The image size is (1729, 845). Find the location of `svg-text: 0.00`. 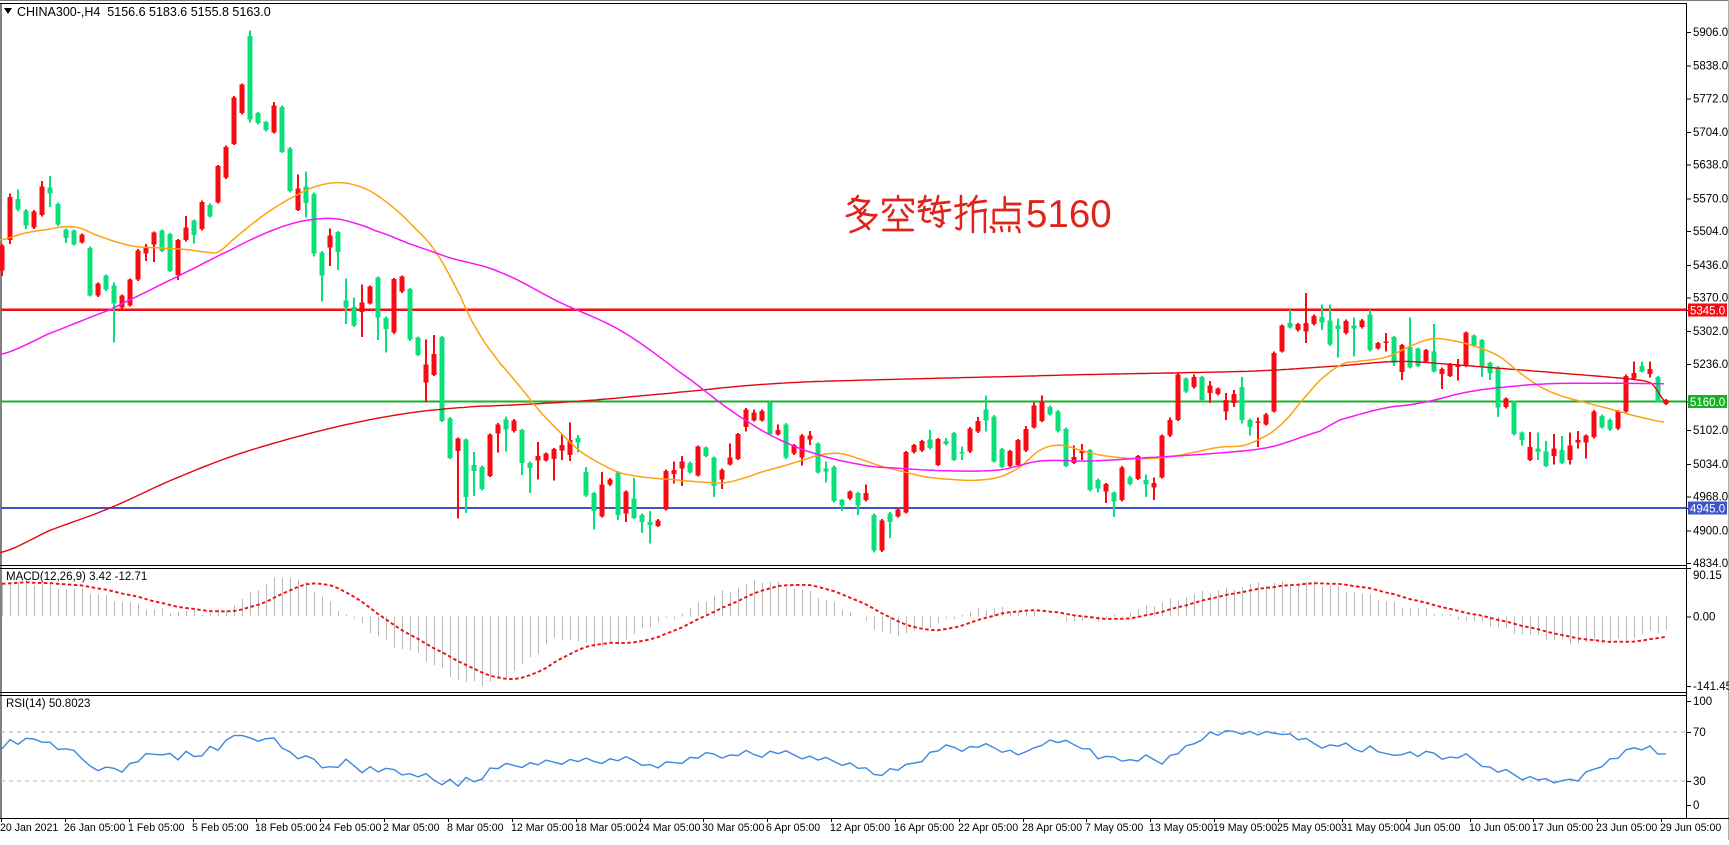

svg-text: 0.00 is located at coordinates (1704, 617).